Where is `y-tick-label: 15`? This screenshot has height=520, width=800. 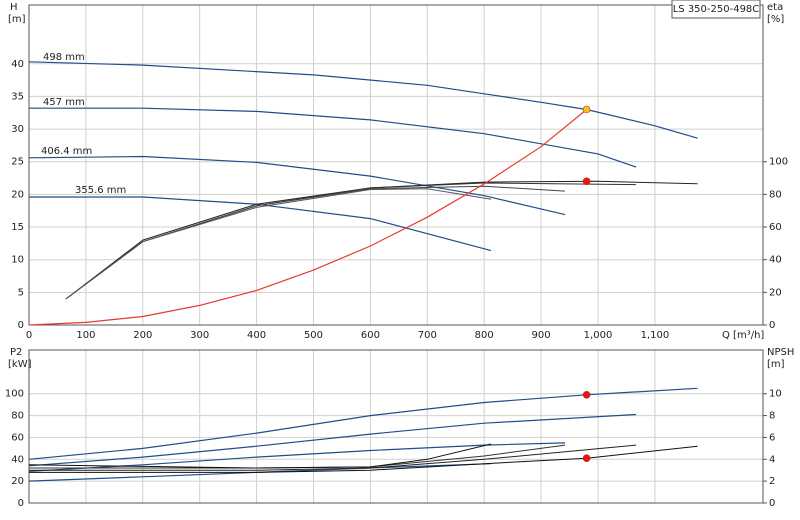 y-tick-label: 15 is located at coordinates (17, 227).